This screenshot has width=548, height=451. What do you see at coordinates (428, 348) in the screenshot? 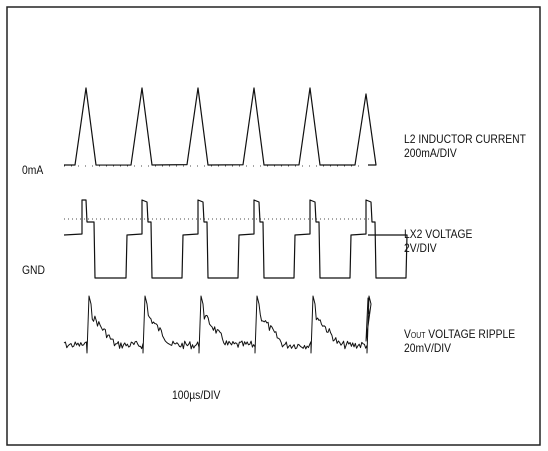
I see `ripple-scale-label: 20mV/DIV` at bounding box center [428, 348].